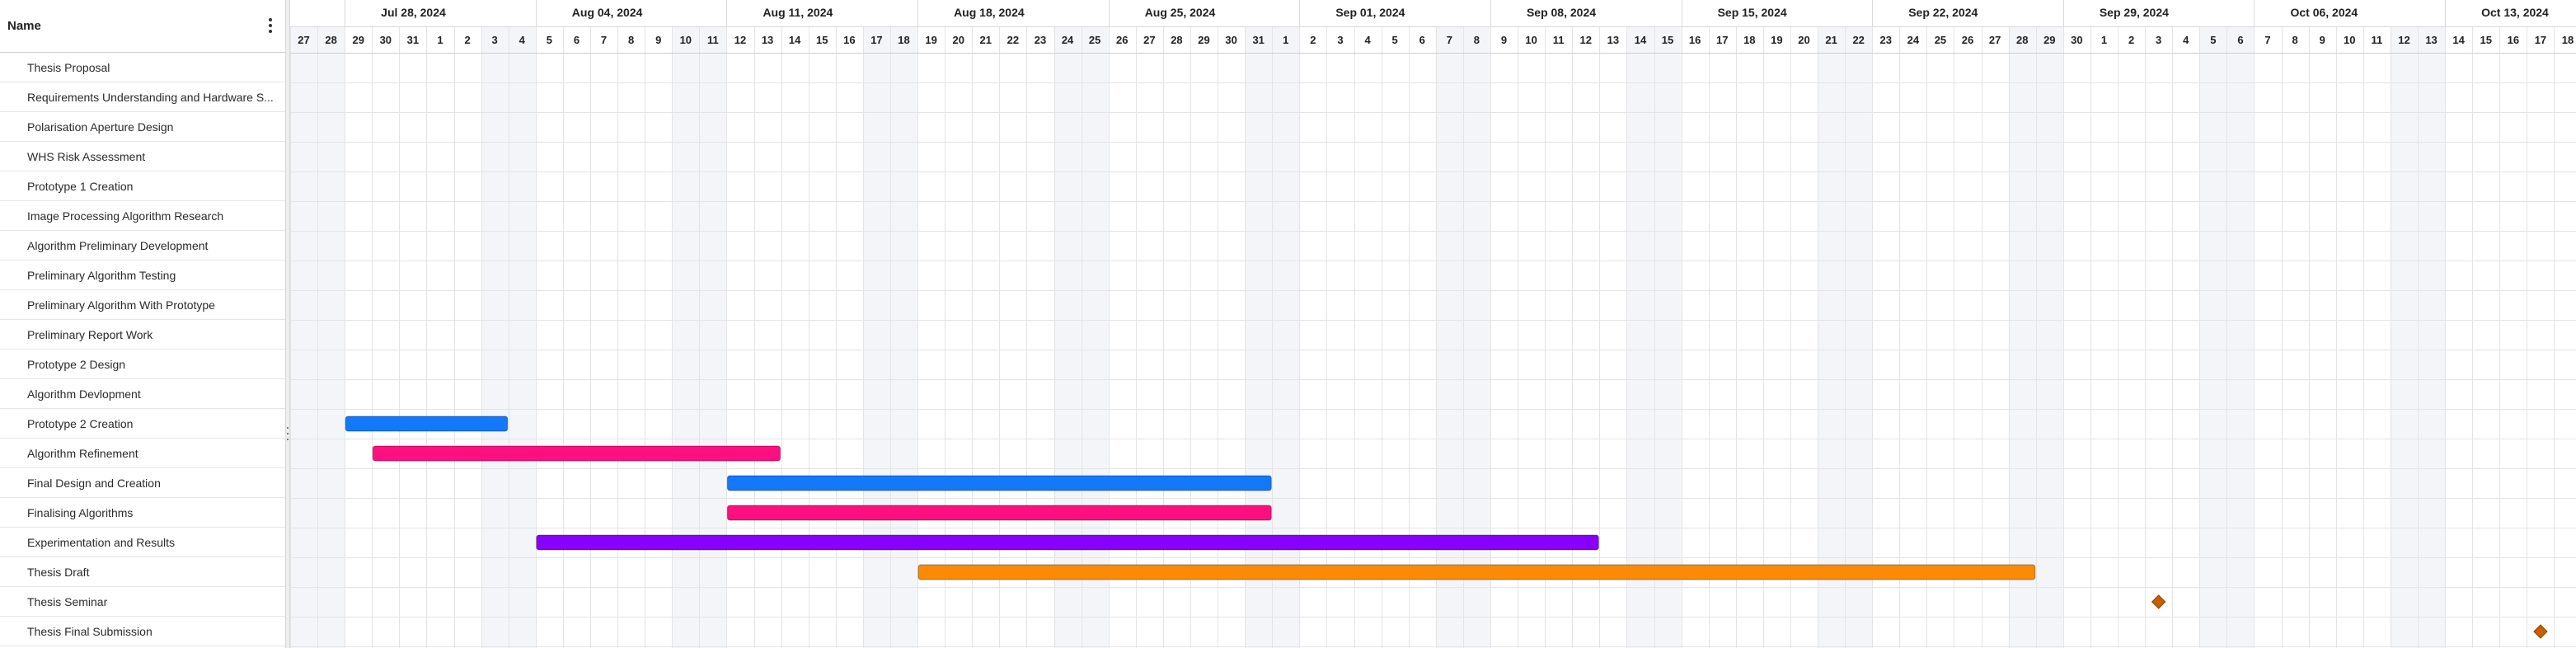 Image resolution: width=2576 pixels, height=648 pixels. I want to click on panel-splitter, so click(288, 324).